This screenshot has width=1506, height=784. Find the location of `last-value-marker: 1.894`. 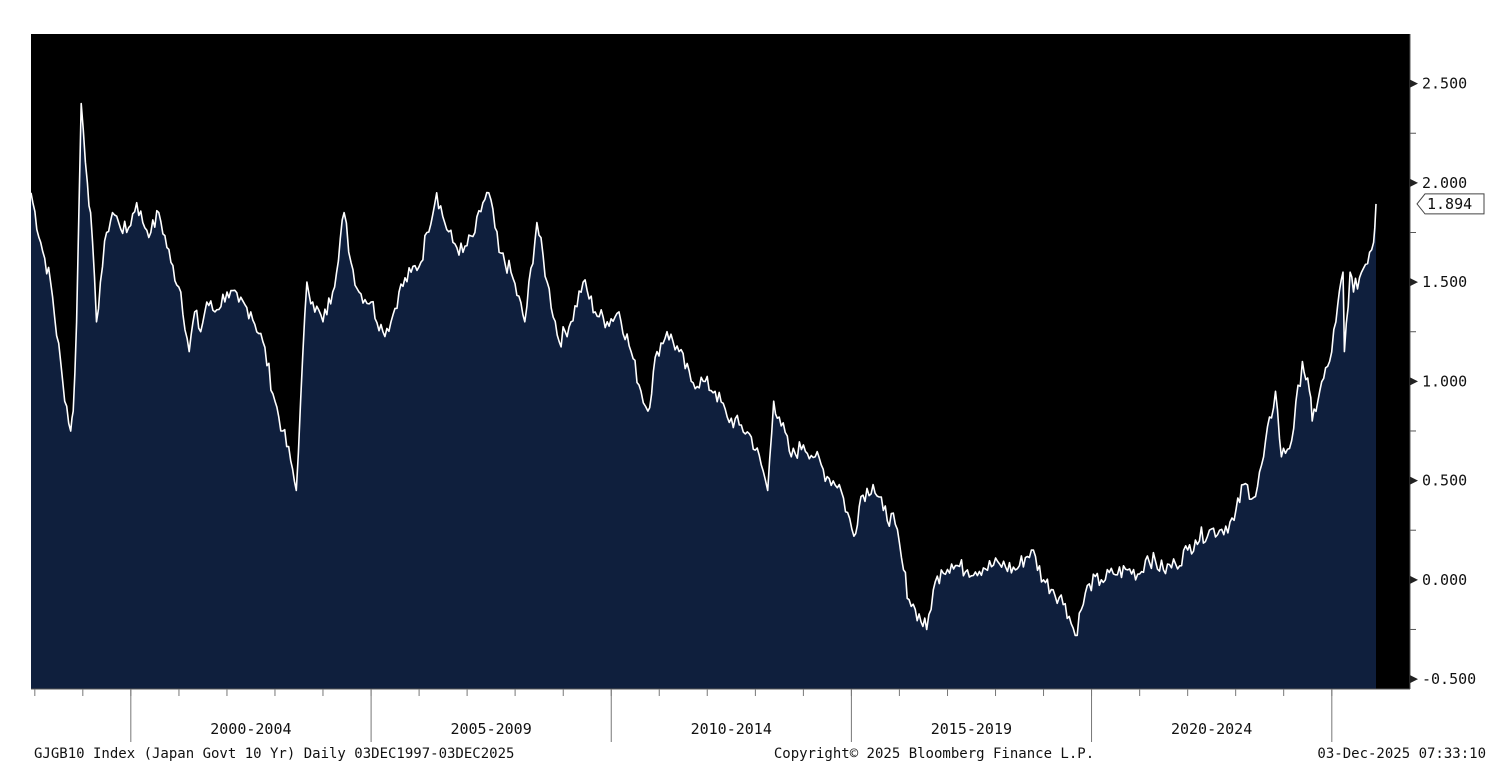

last-value-marker: 1.894 is located at coordinates (1450, 204).